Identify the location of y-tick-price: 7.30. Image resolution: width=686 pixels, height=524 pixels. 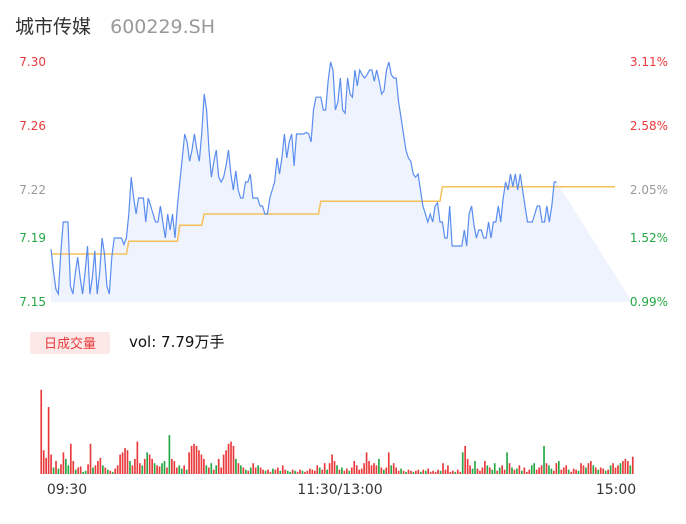
(32, 62).